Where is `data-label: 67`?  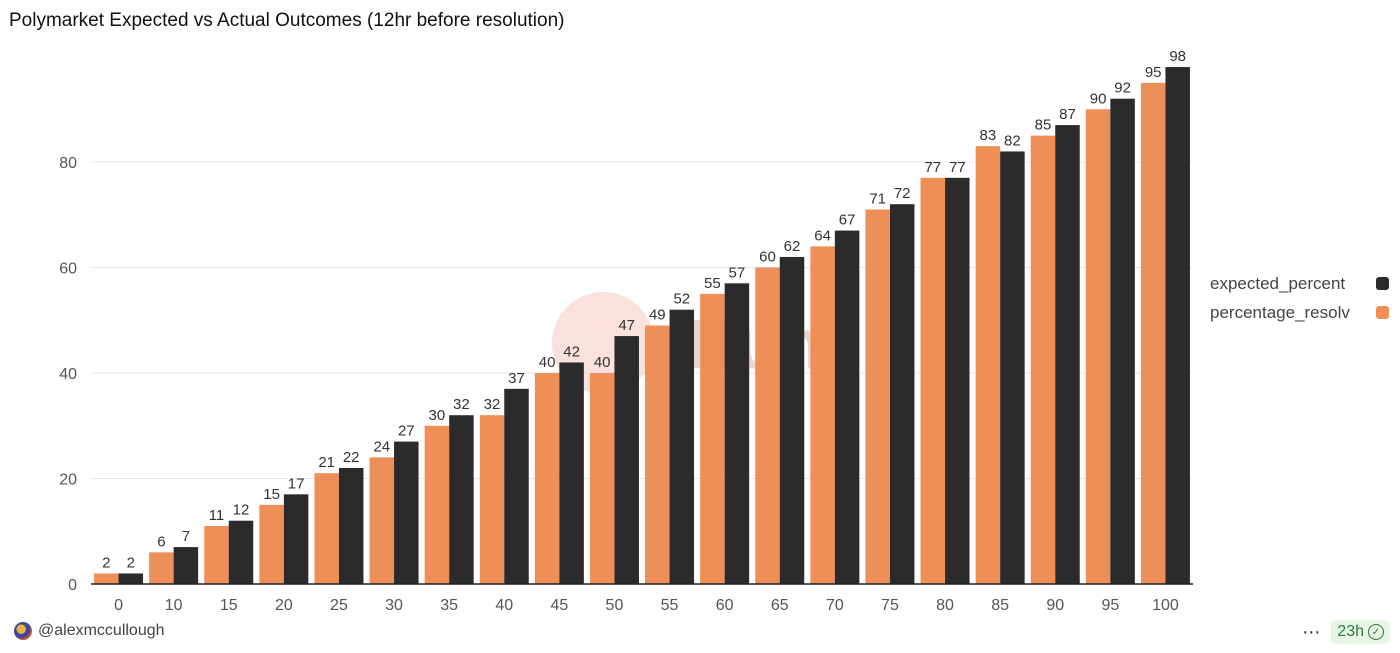 data-label: 67 is located at coordinates (847, 220).